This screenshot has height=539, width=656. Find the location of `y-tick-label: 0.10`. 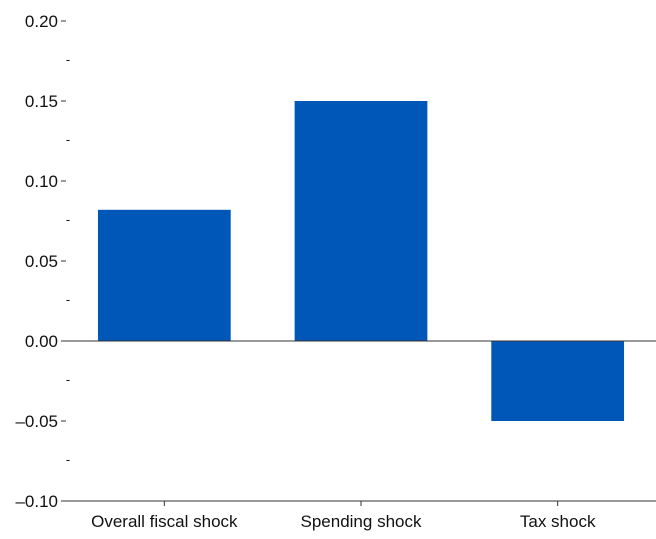

y-tick-label: 0.10 is located at coordinates (41, 181).